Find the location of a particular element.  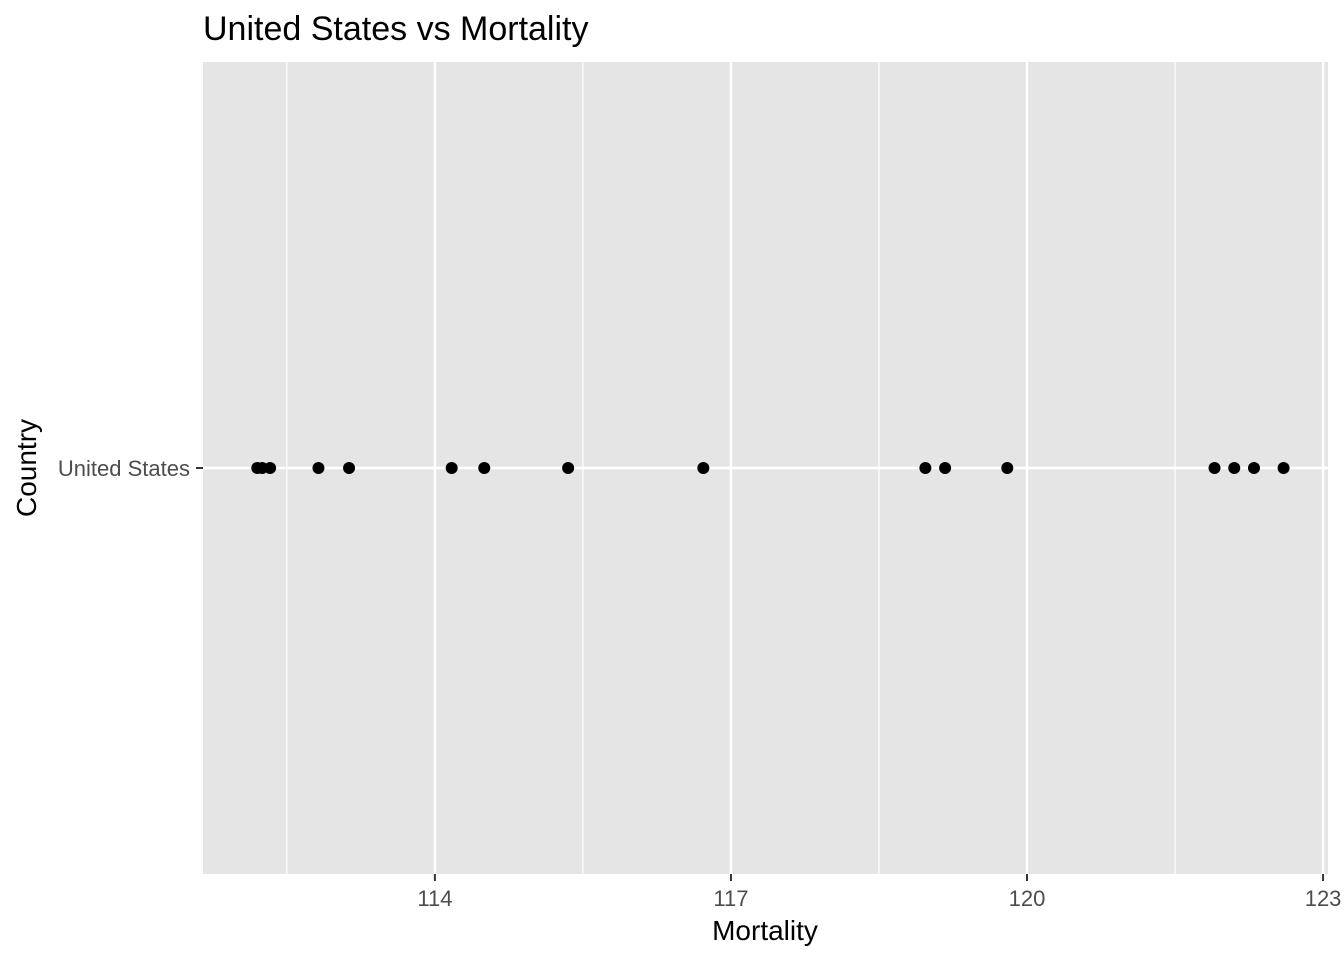

x-tick-label: 123 is located at coordinates (1323, 898).